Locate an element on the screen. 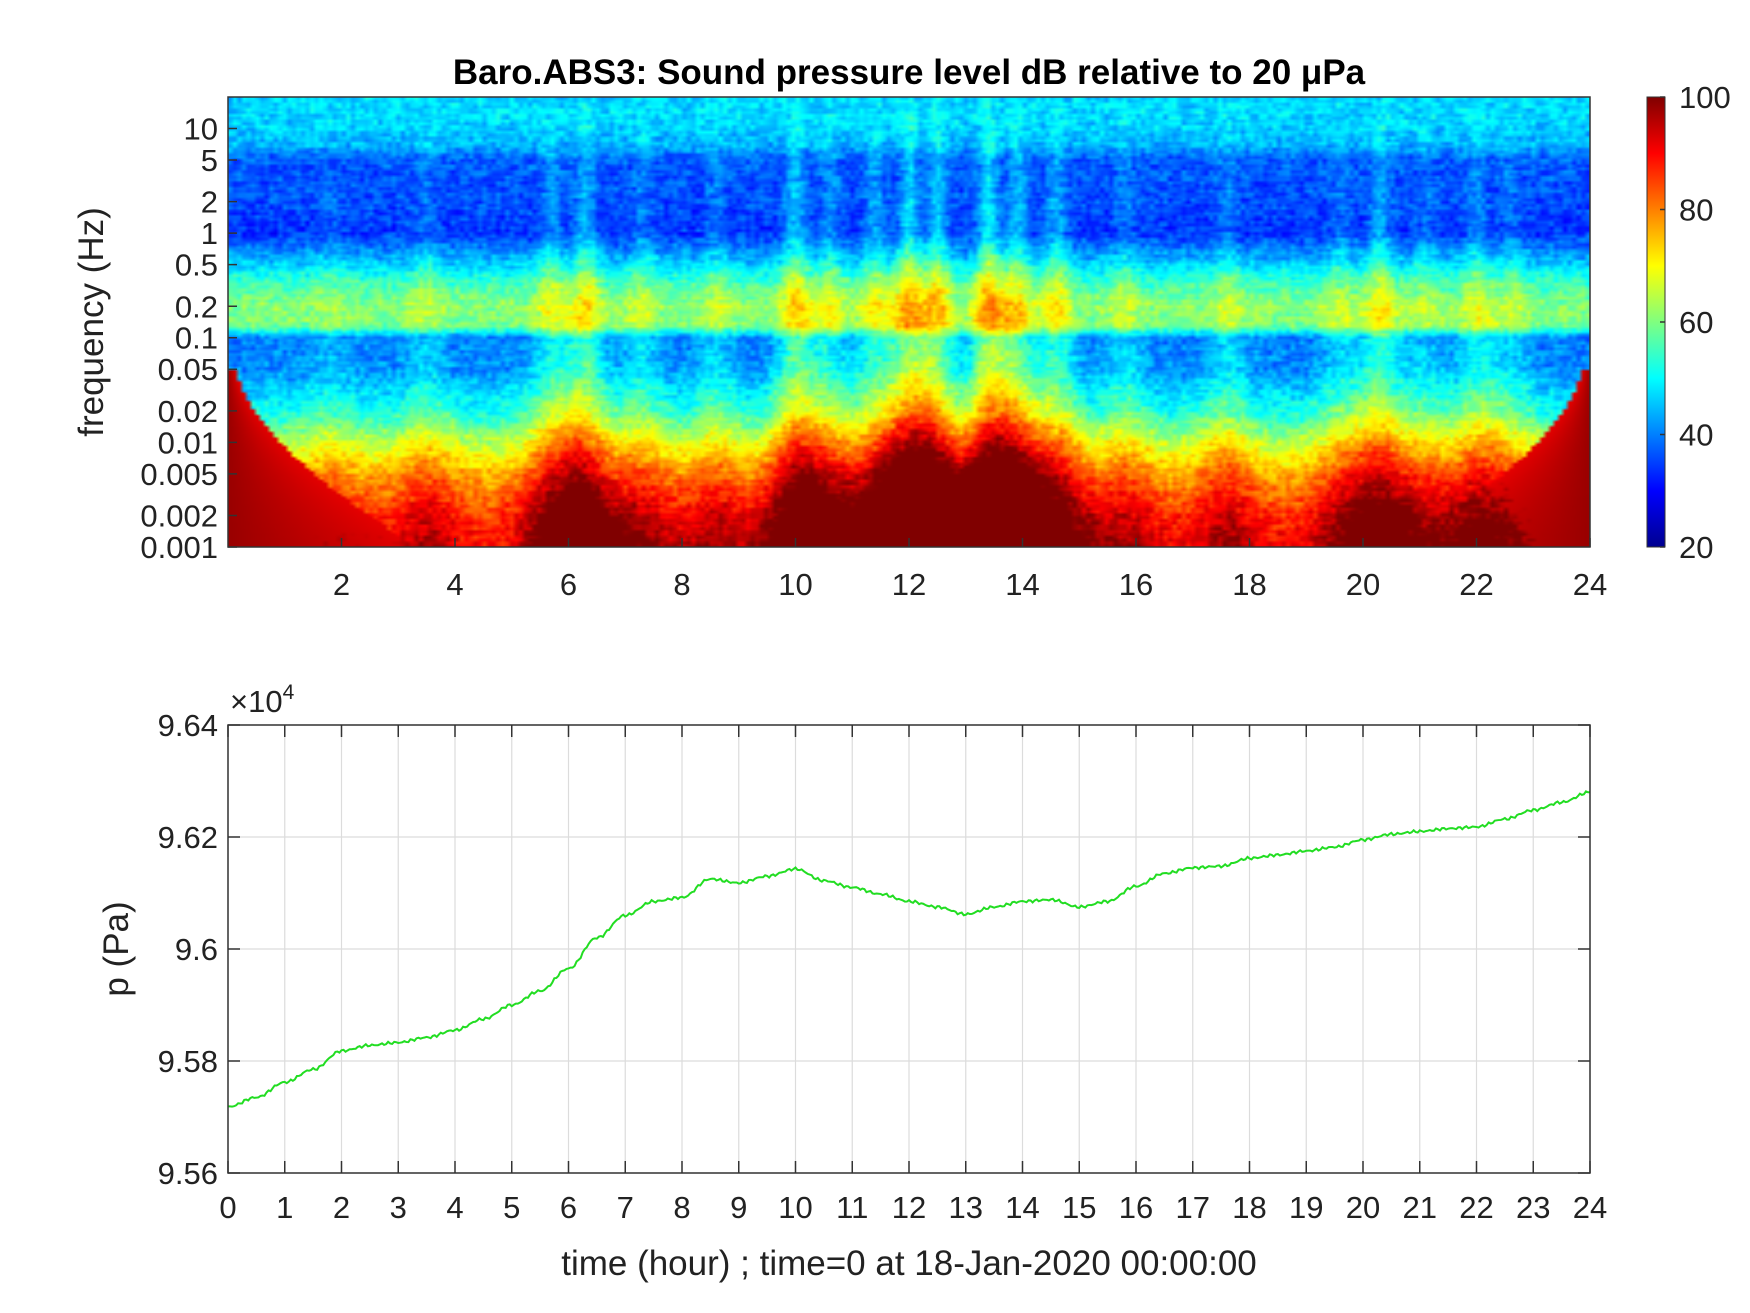  pressure-x-tick-label: 3 is located at coordinates (398, 1207).